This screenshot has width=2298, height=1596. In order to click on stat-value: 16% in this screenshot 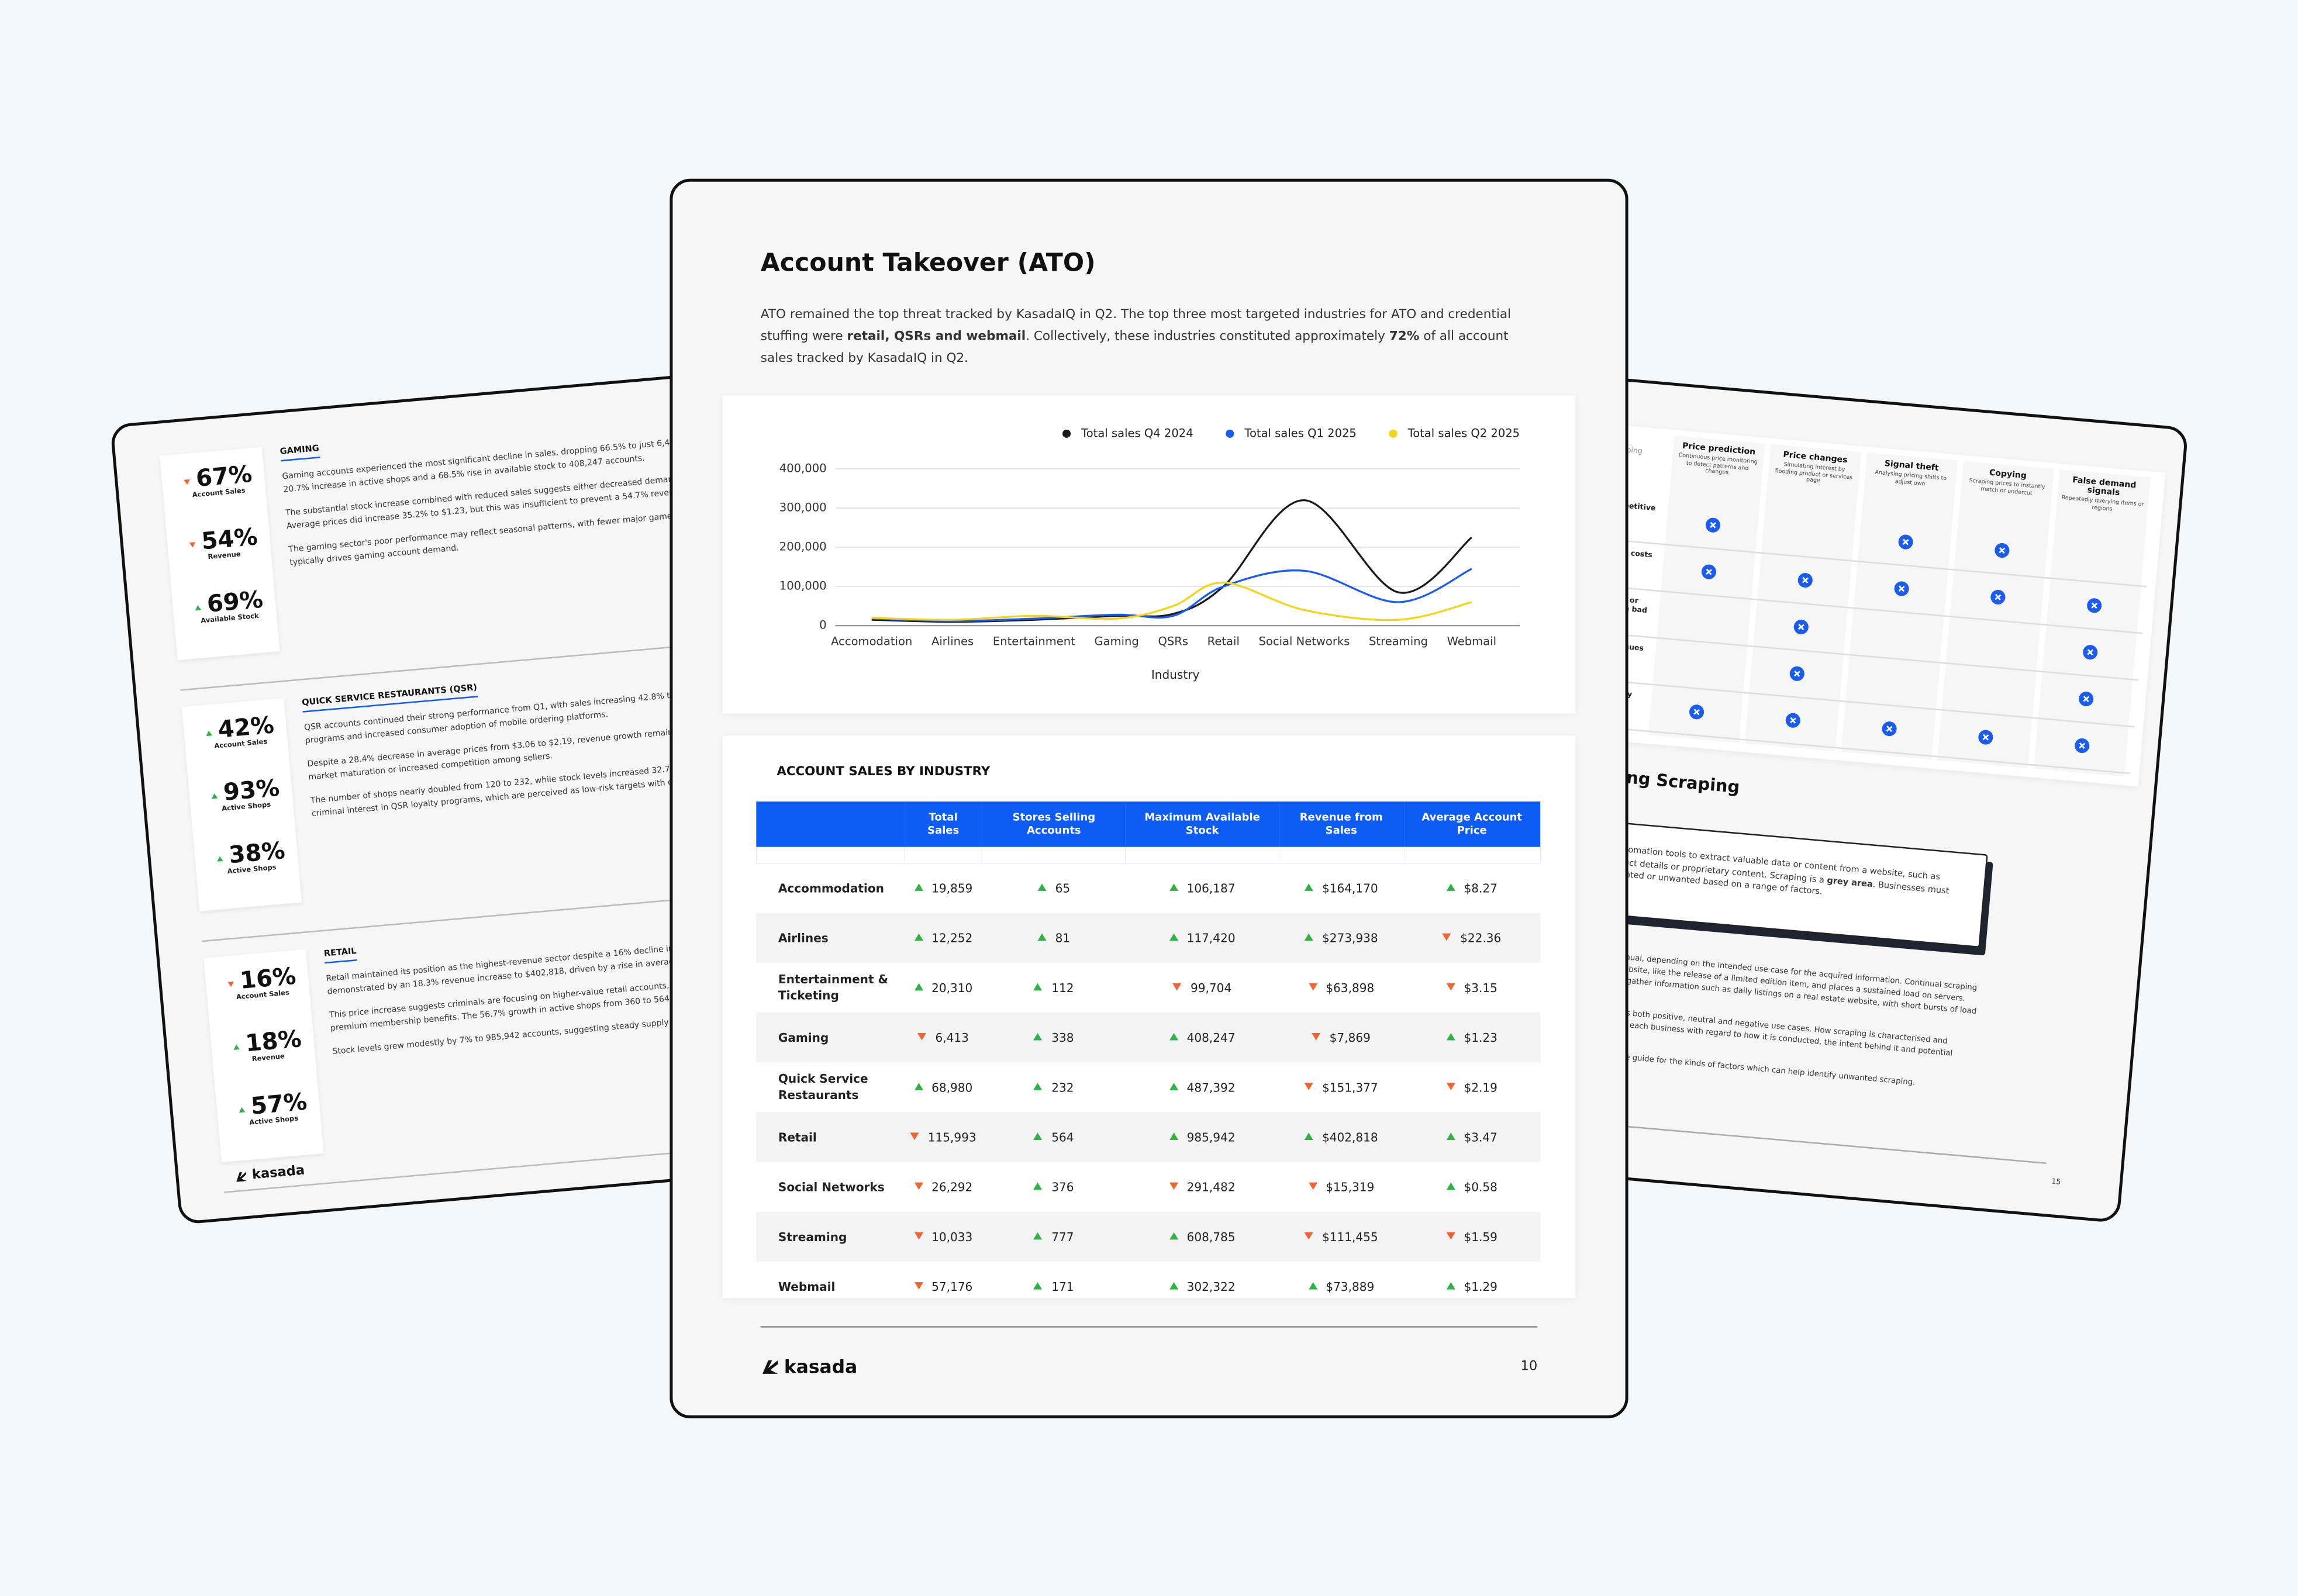, I will do `click(268, 978)`.